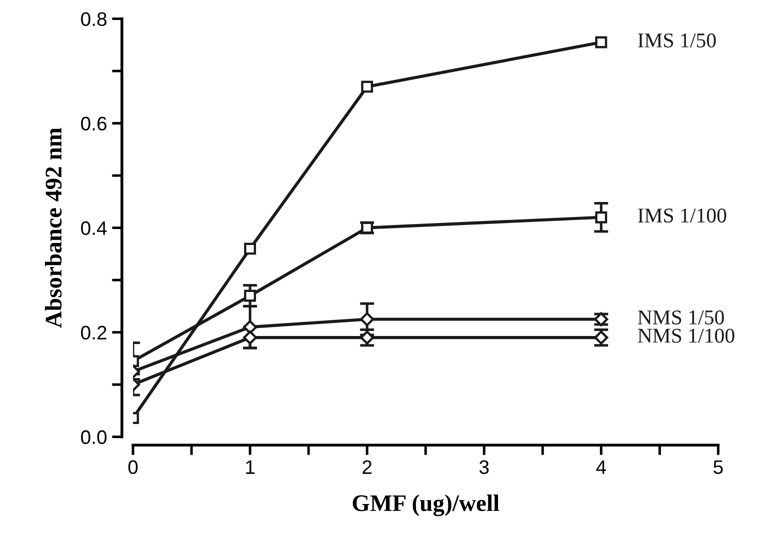 Image resolution: width=760 pixels, height=536 pixels. Describe the element at coordinates (93, 123) in the screenshot. I see `y-tick-label: 0.6` at that location.